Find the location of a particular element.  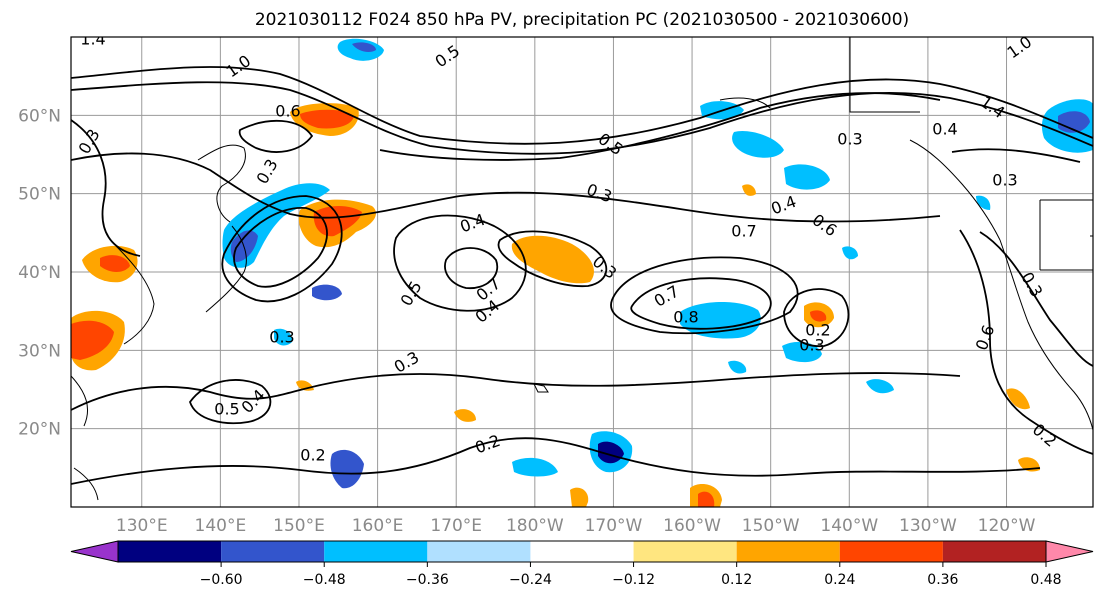

contour-label: 1.4 is located at coordinates (92, 39).